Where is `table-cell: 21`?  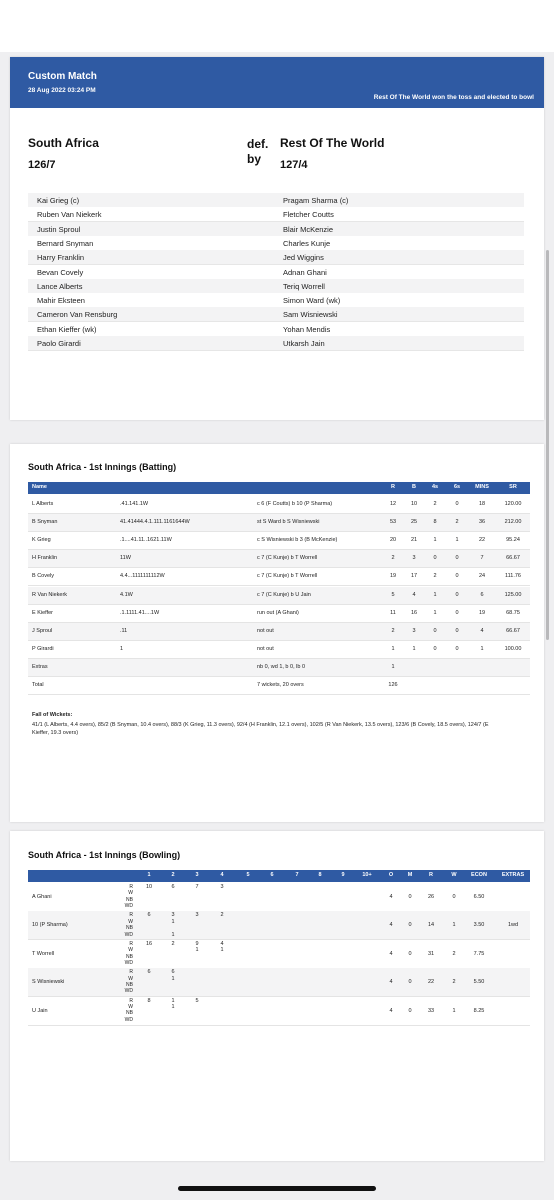
table-cell: 21 is located at coordinates (414, 540).